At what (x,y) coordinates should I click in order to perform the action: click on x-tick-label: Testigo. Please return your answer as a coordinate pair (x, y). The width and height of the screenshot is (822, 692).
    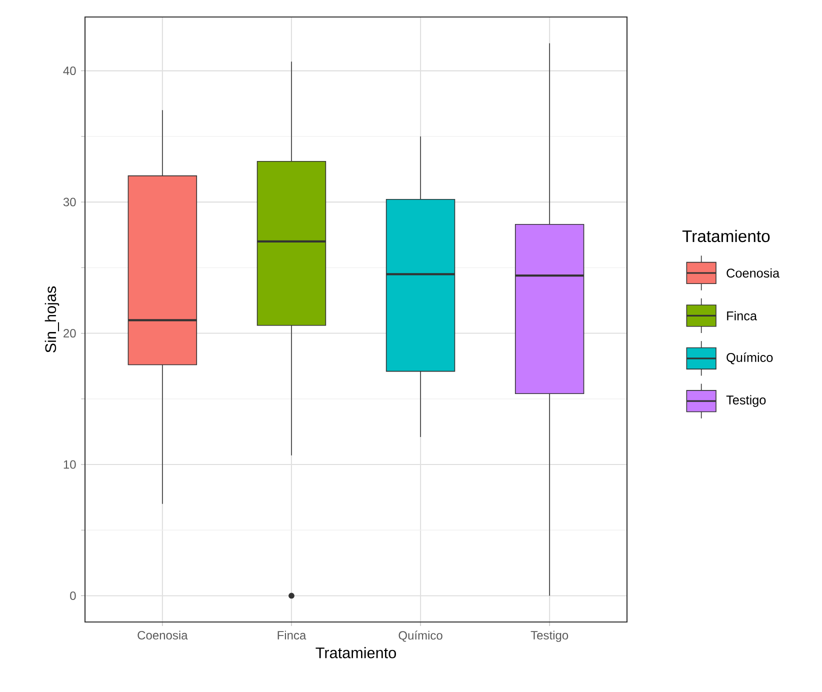
    Looking at the image, I should click on (549, 636).